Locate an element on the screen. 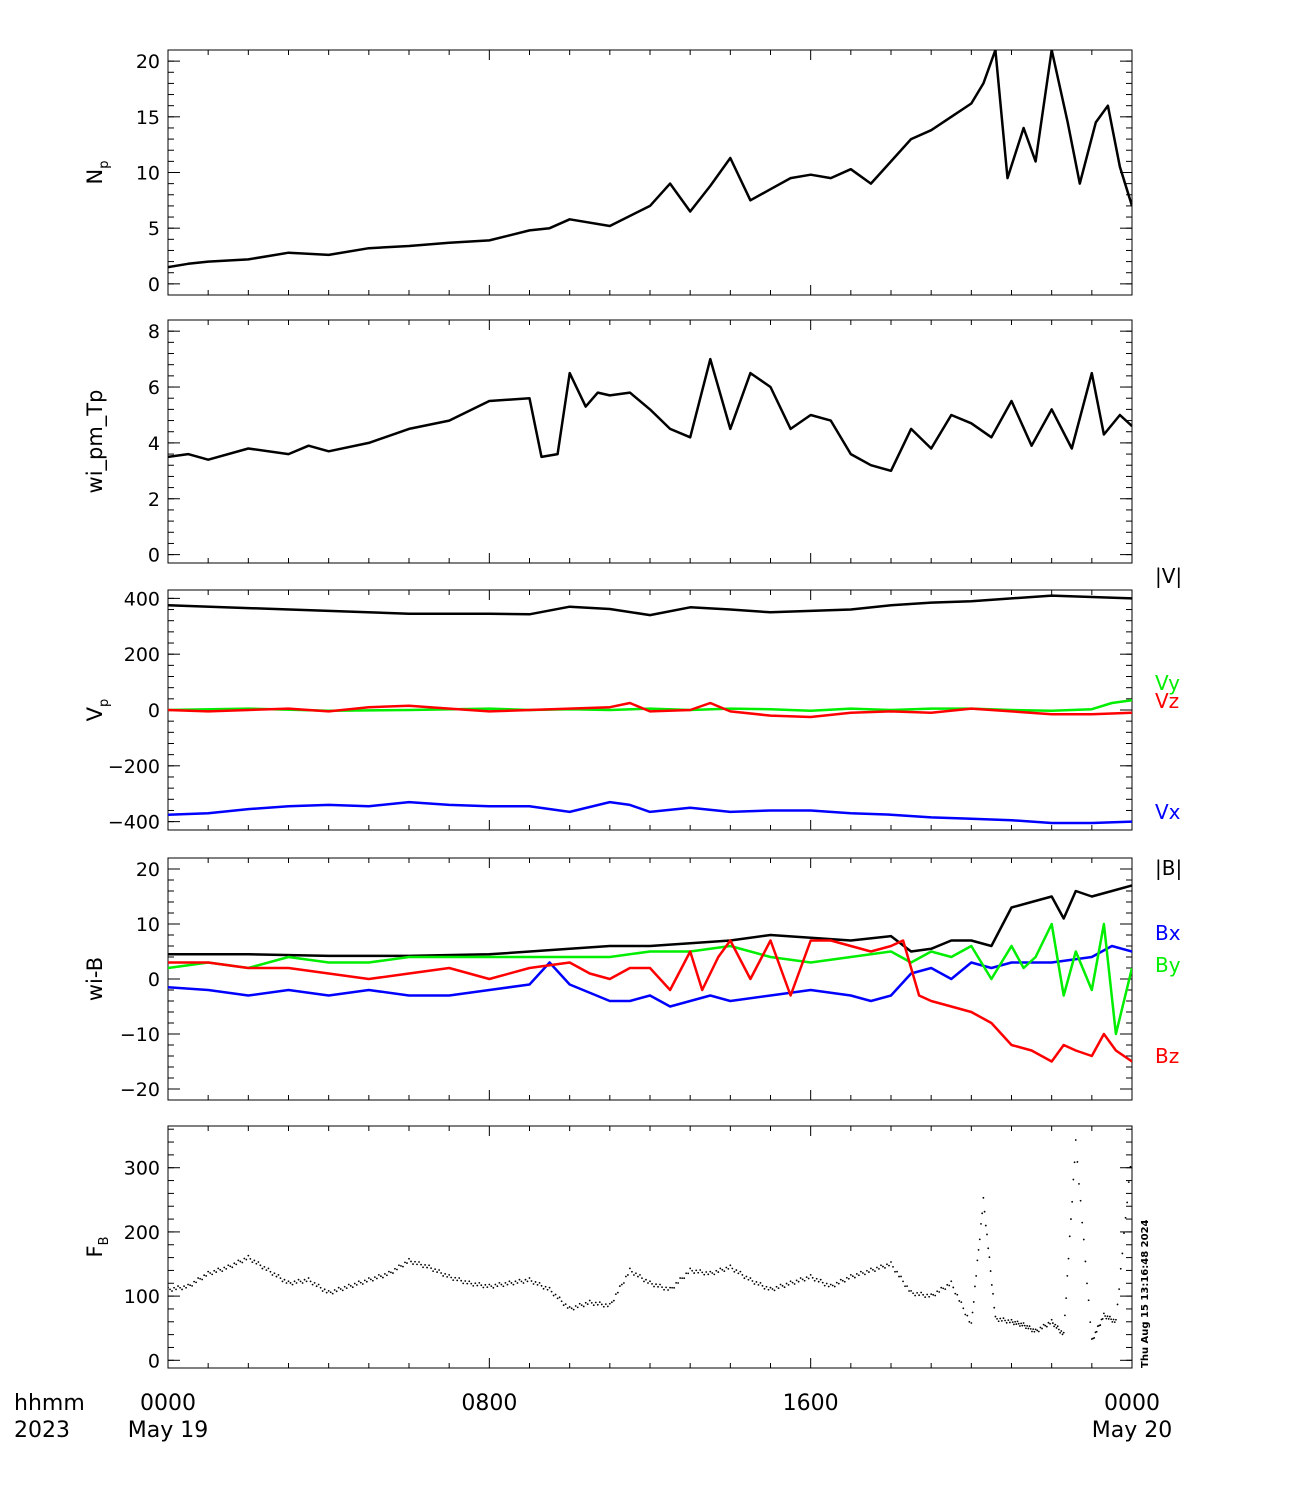  y-tick-label: −200 is located at coordinates (134, 767).